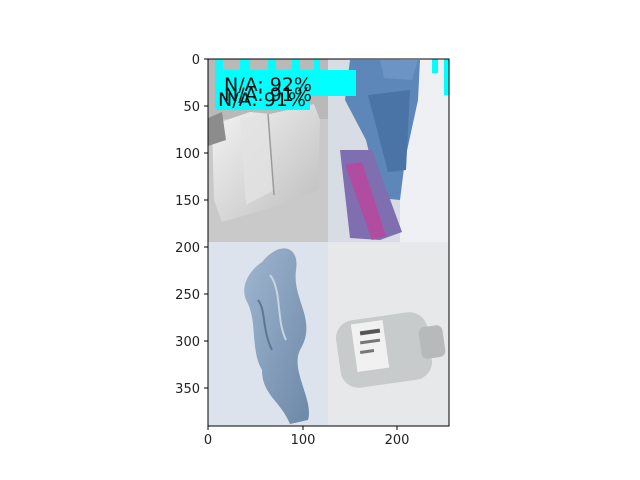 The width and height of the screenshot is (640, 480). Describe the element at coordinates (397, 440) in the screenshot. I see `x-tick-label: 200` at that location.